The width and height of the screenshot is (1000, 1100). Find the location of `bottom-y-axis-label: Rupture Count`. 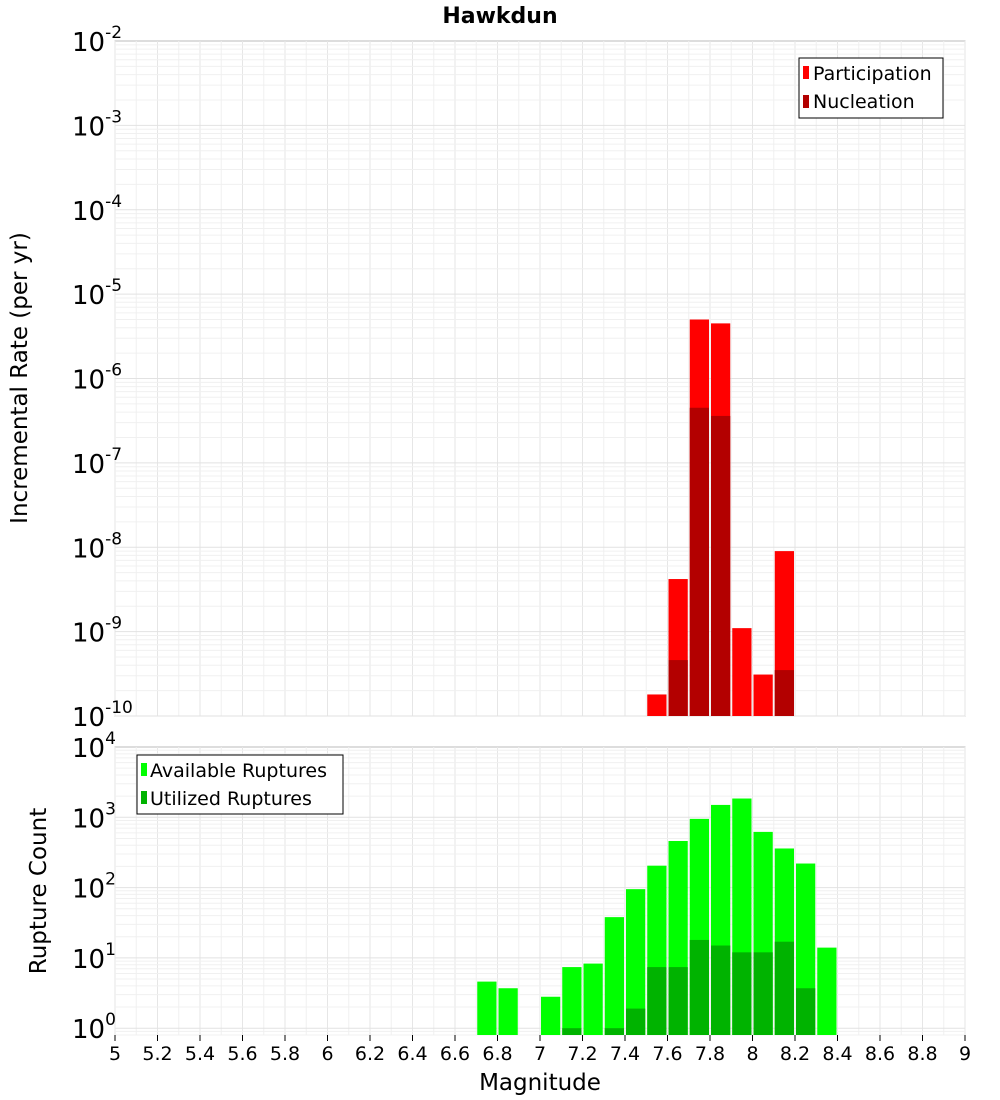

bottom-y-axis-label: Rupture Count is located at coordinates (39, 891).